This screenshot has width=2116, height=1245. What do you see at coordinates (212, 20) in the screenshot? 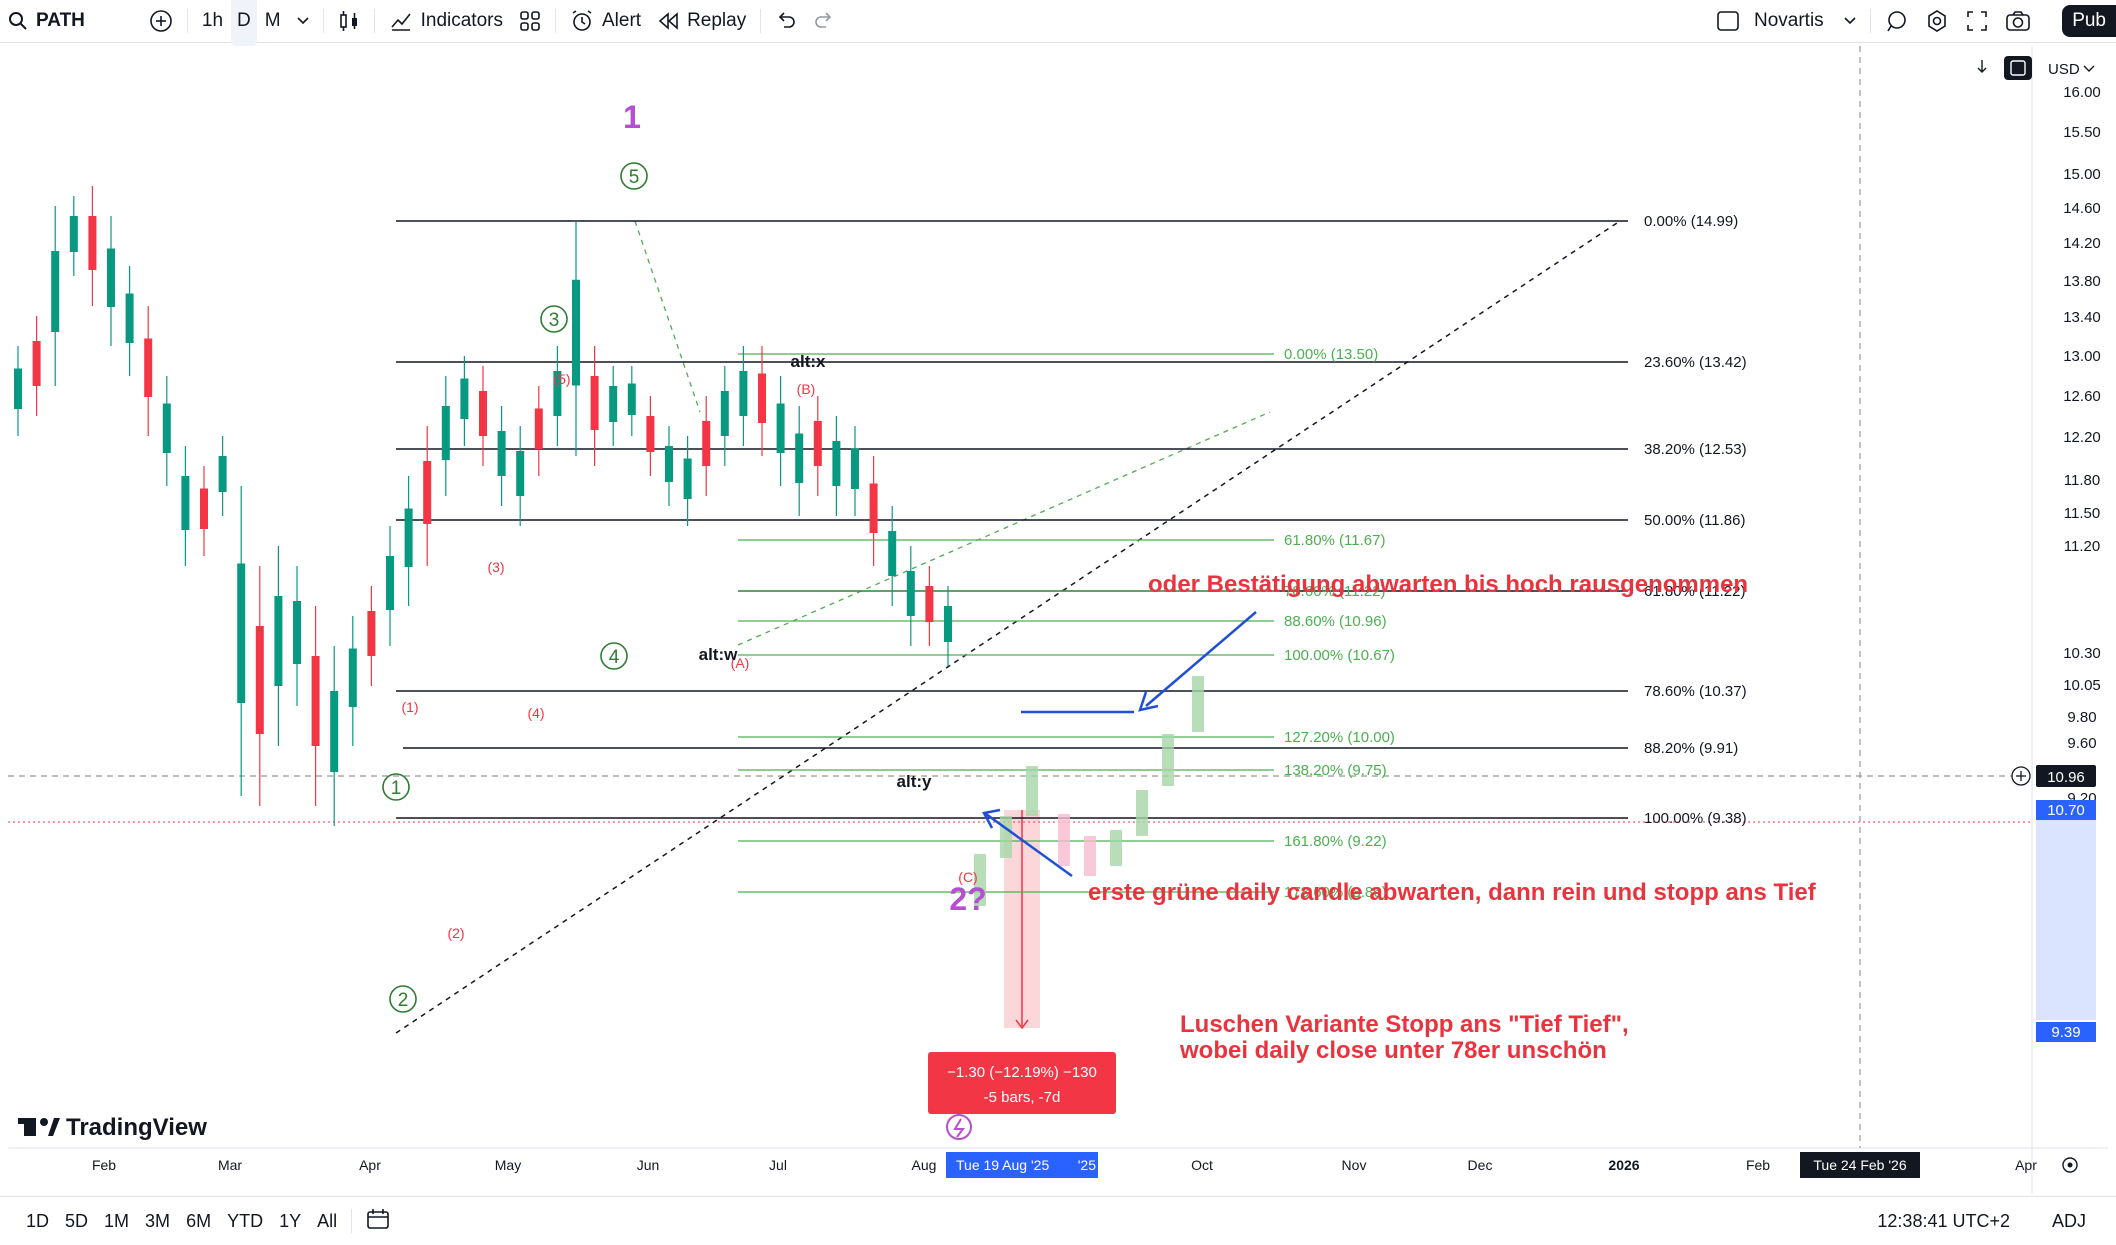
I see `interval-1h: 1h` at bounding box center [212, 20].